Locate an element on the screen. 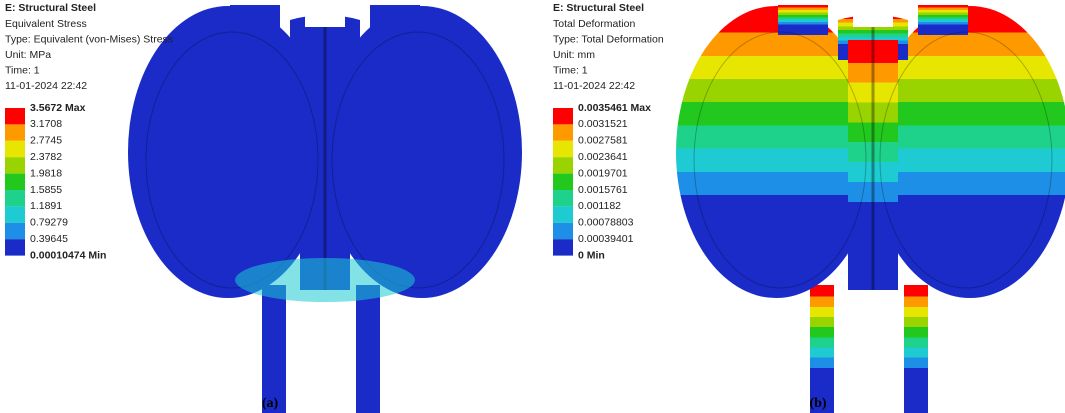  legend-label: 0.0023641 is located at coordinates (603, 157).